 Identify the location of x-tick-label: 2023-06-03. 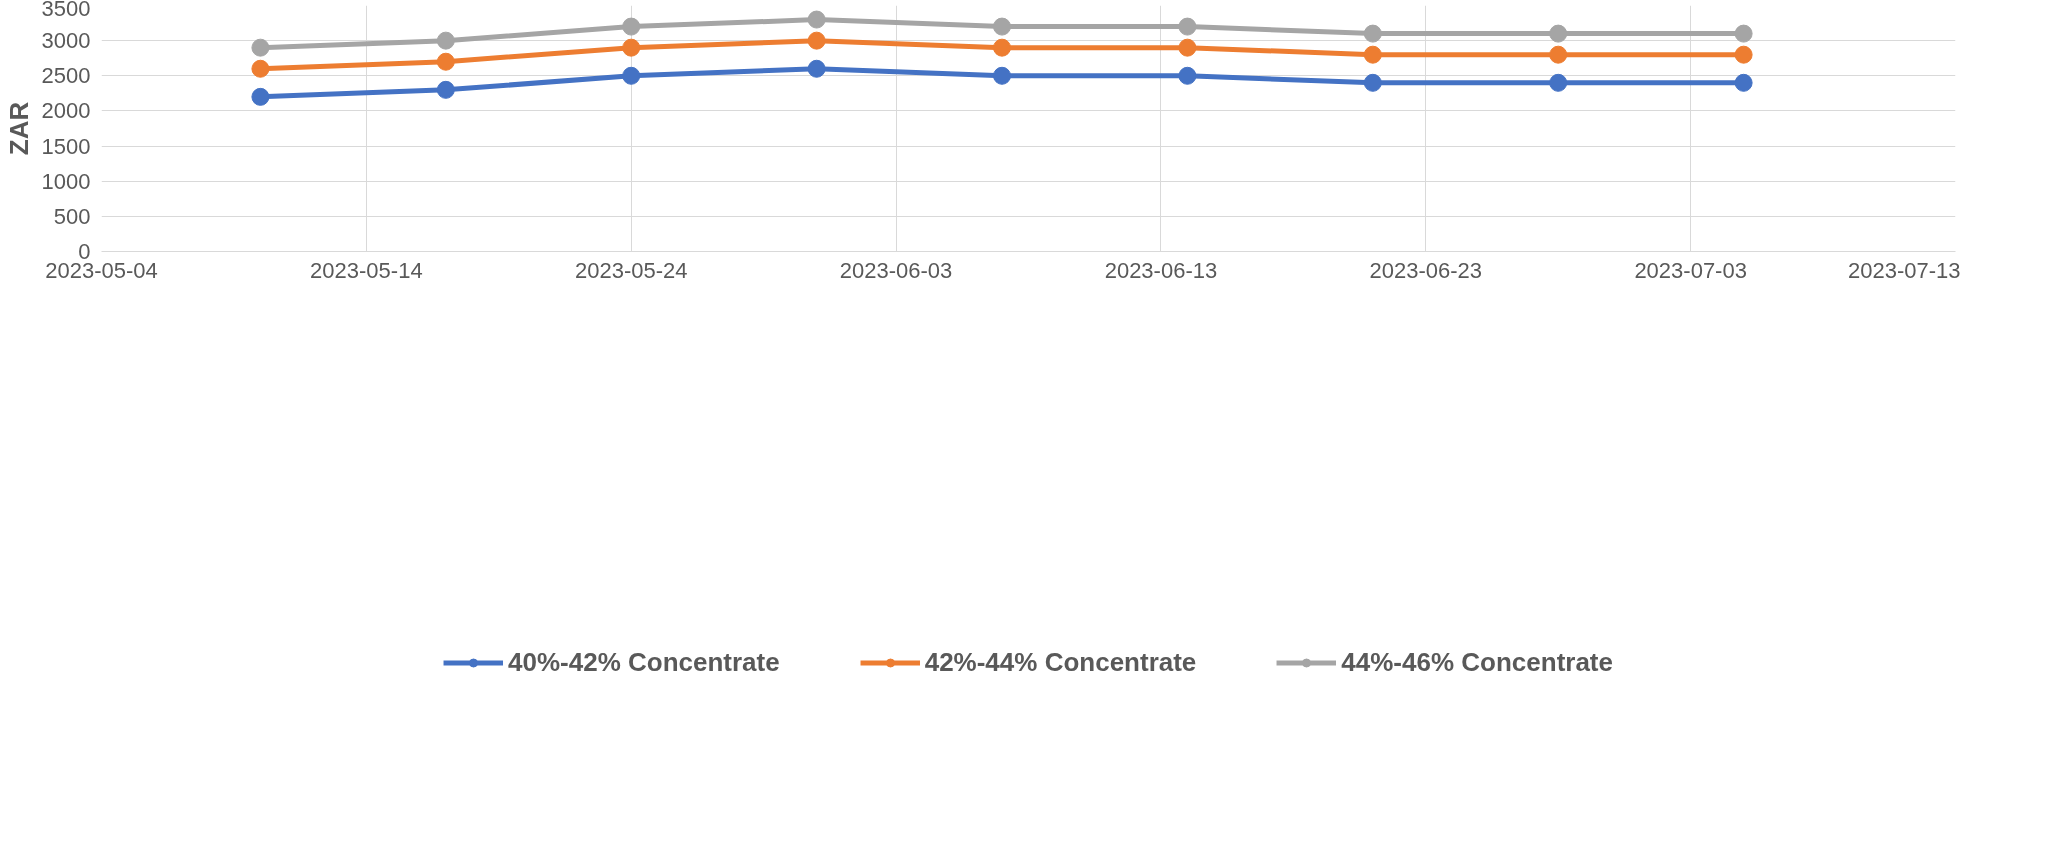
(896, 270).